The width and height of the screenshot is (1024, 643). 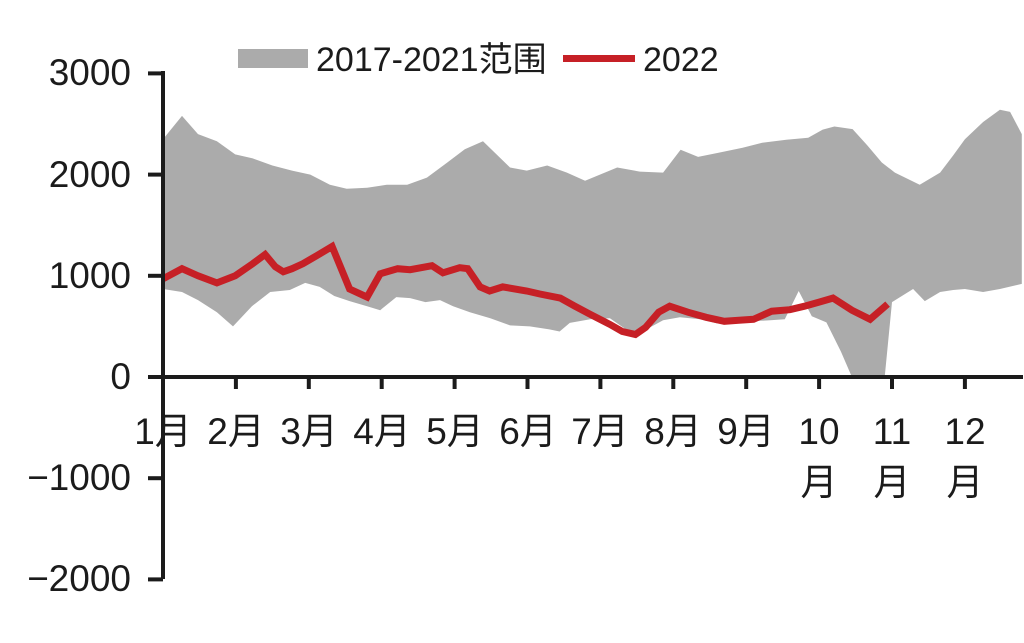 What do you see at coordinates (89, 174) in the screenshot?
I see `y-tick-label-2000: 2000` at bounding box center [89, 174].